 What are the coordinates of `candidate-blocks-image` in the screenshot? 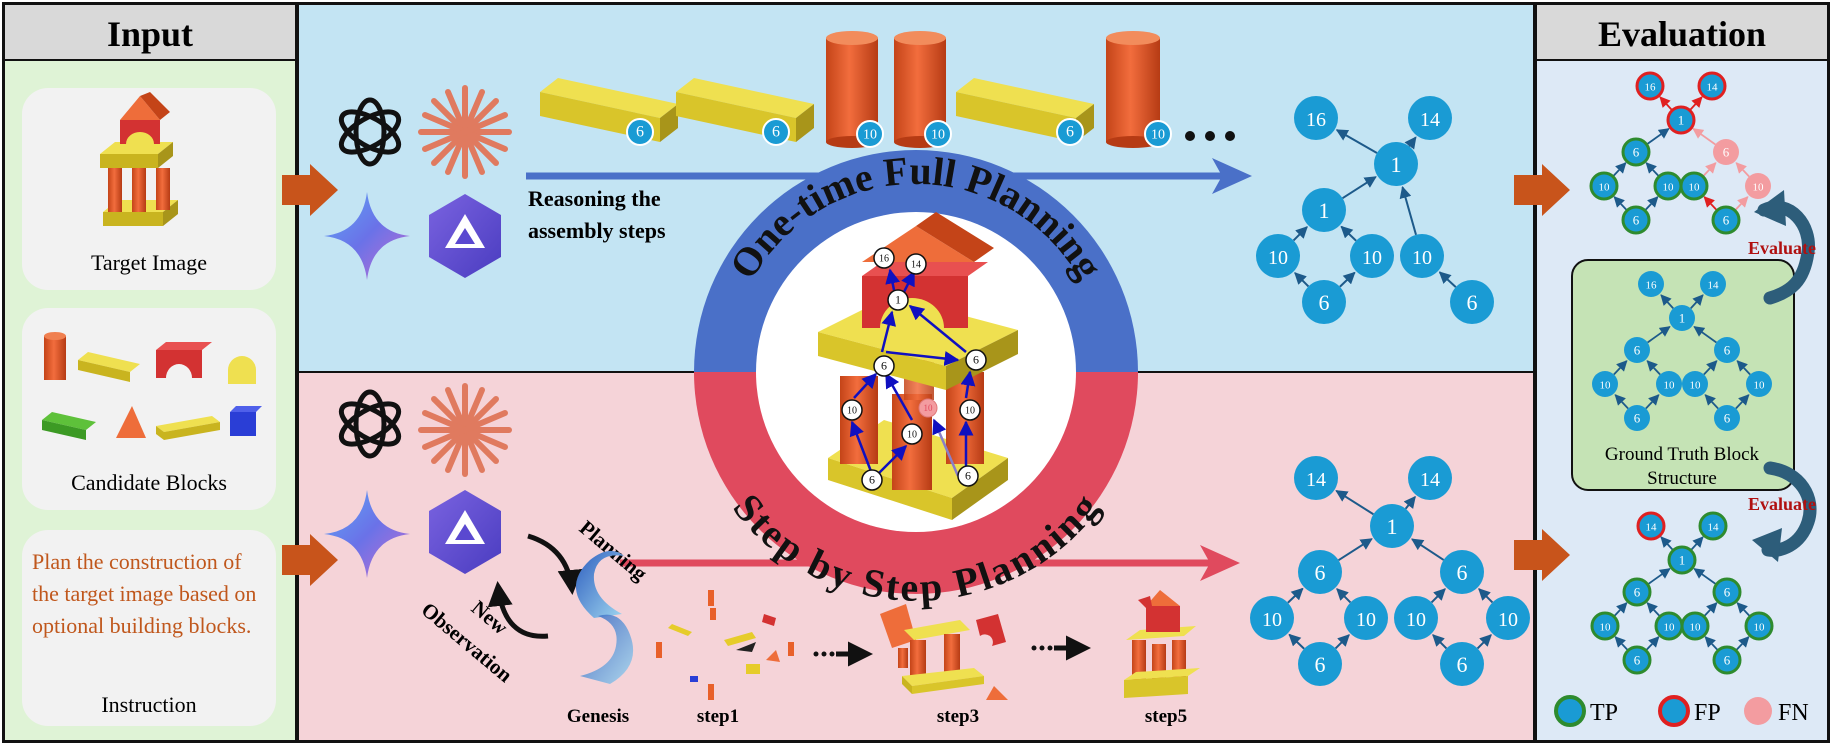 It's located at (152, 386).